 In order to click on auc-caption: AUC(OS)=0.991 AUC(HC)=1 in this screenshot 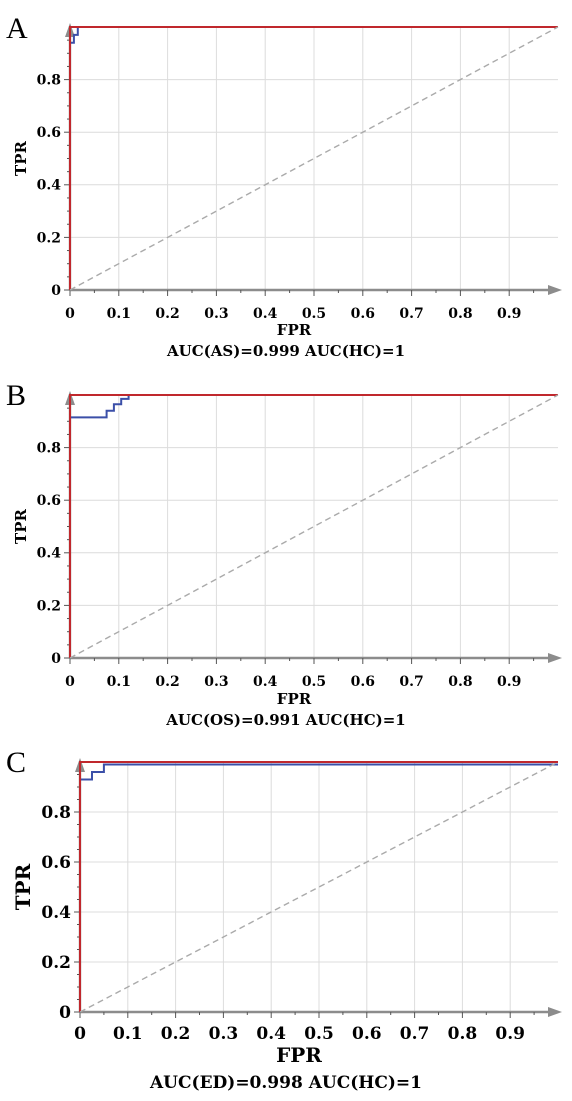, I will do `click(285, 720)`.